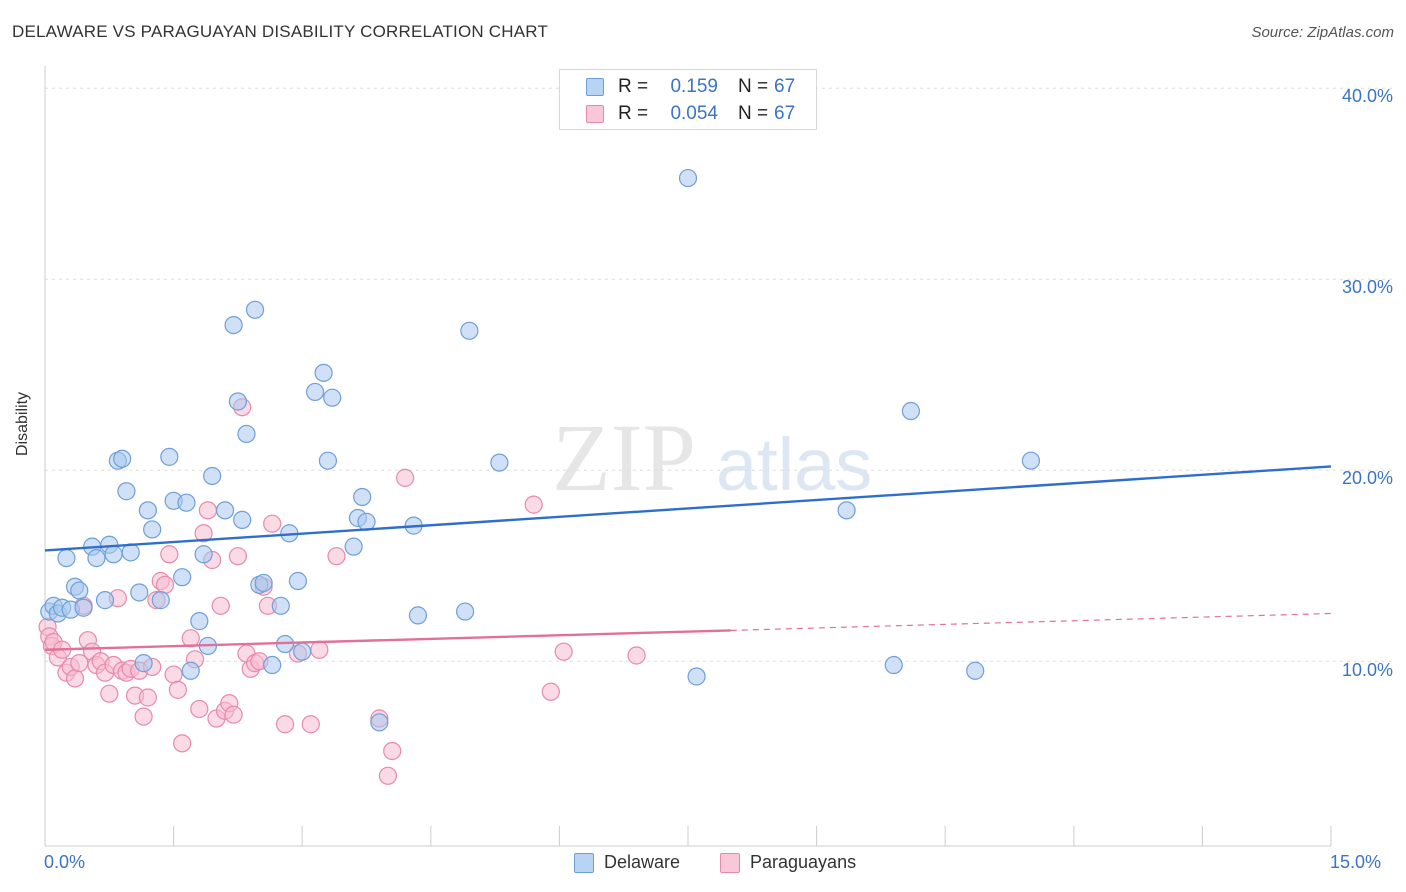  What do you see at coordinates (1031, 622) in the screenshot?
I see `paraguayans-trend-line-extension` at bounding box center [1031, 622].